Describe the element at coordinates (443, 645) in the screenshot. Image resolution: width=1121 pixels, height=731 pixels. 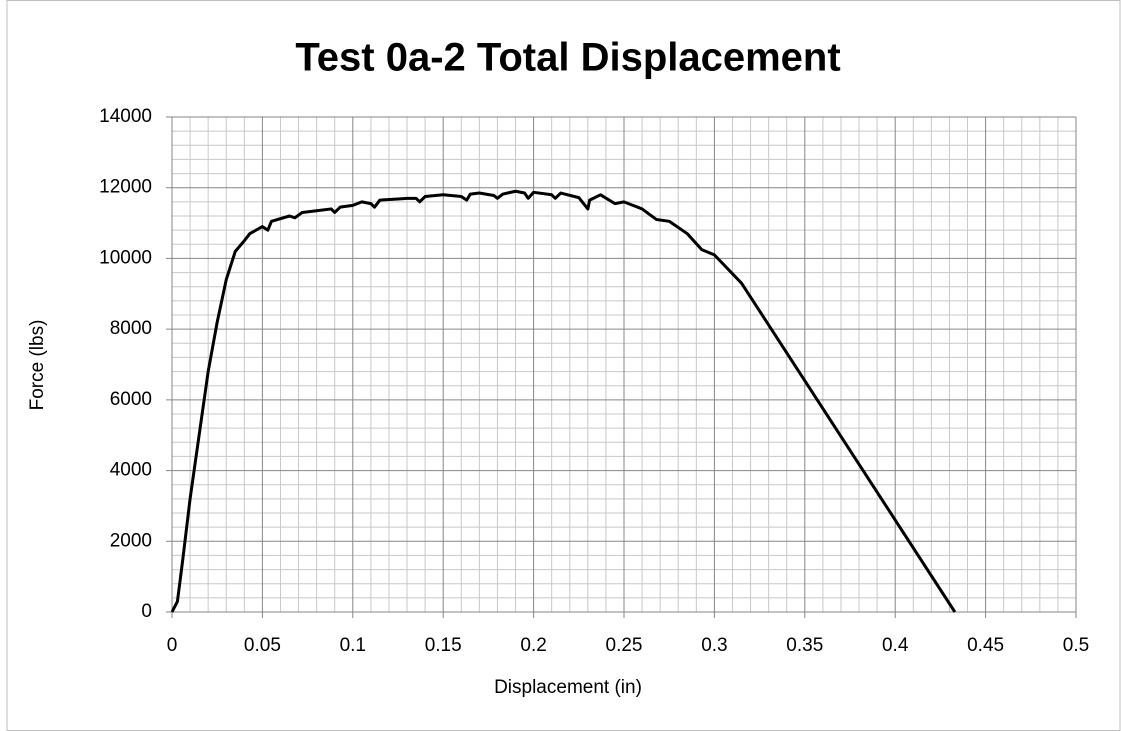
I see `x-tick-label: 0.15` at that location.